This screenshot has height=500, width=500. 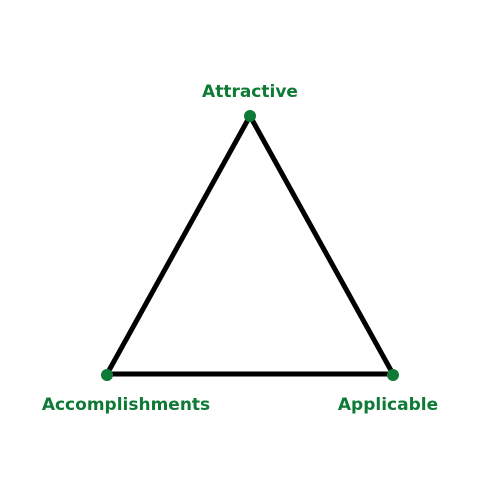 What do you see at coordinates (250, 116) in the screenshot?
I see `node-attractive-dot` at bounding box center [250, 116].